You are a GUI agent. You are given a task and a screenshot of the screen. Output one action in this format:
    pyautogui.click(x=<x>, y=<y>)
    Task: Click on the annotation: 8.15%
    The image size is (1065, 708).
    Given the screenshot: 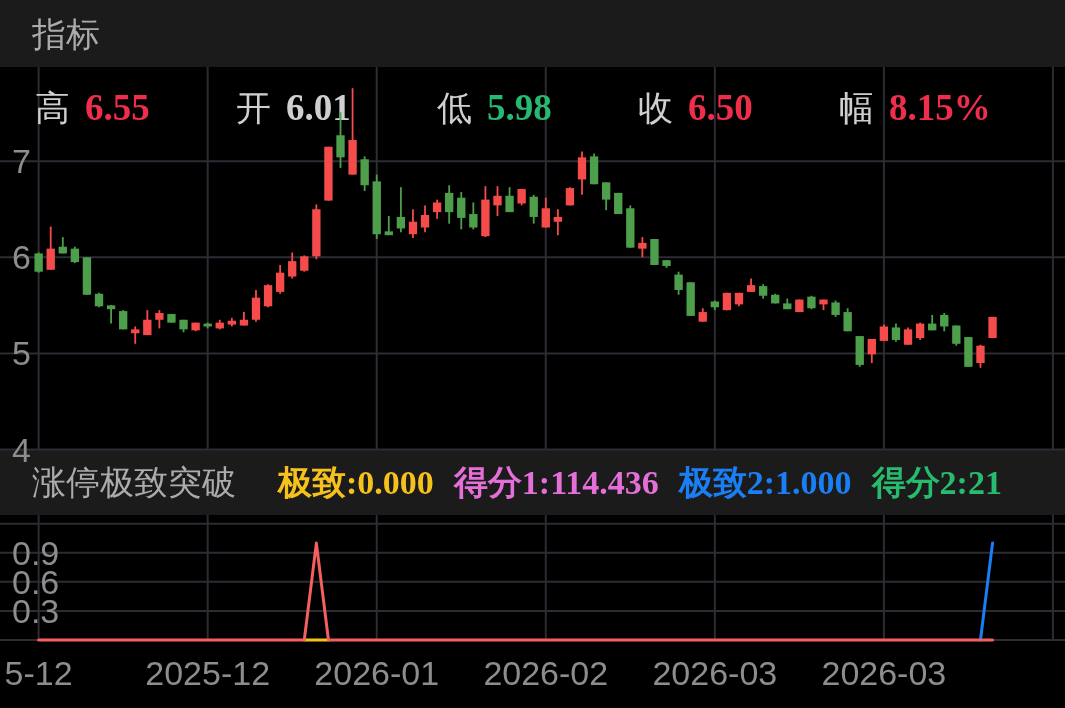 What is the action you would take?
    pyautogui.click(x=940, y=107)
    